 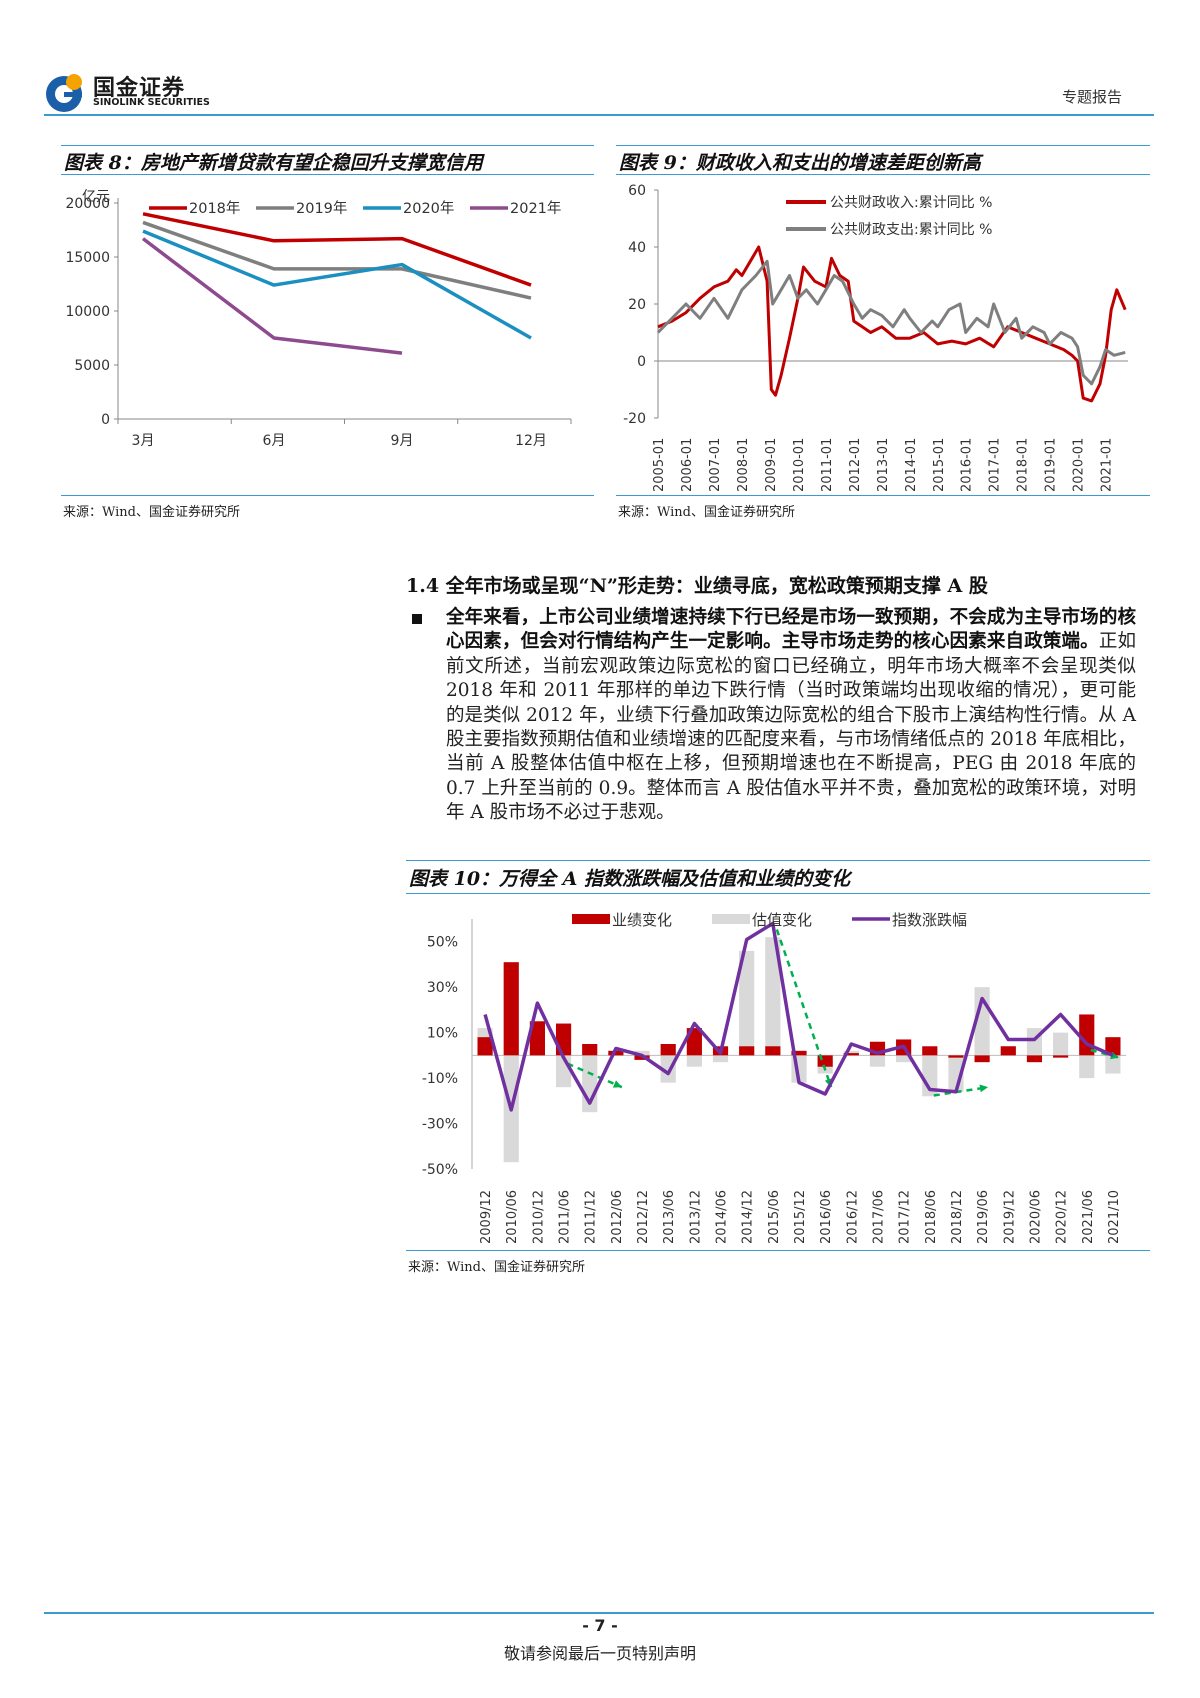 I want to click on company-name-cn: 国金证券, so click(x=139, y=88).